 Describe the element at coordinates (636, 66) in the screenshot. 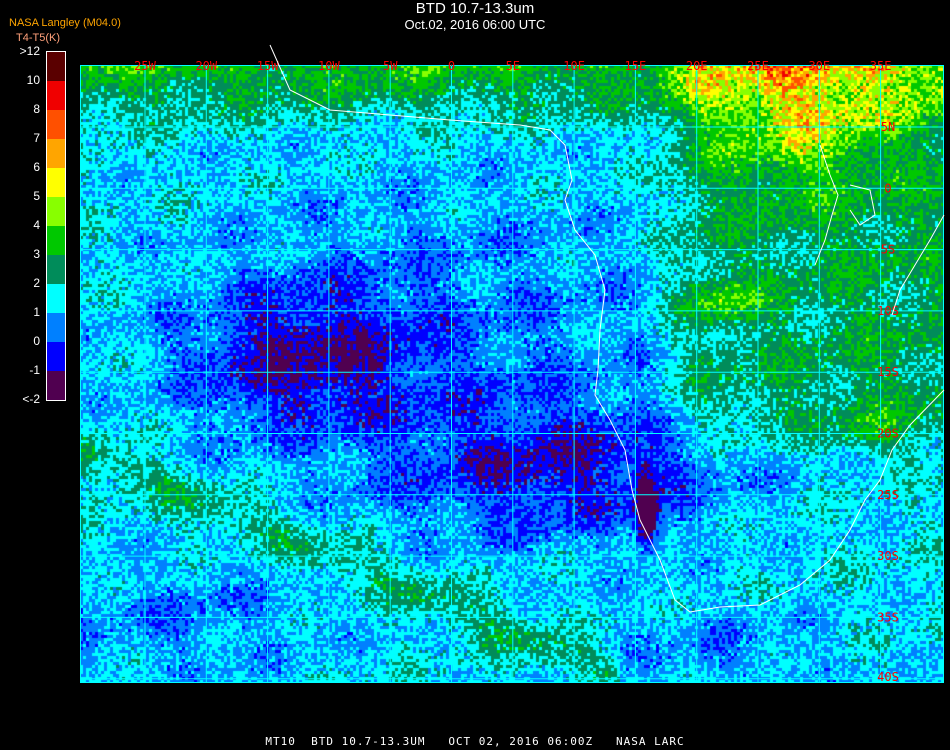

I see `longitude-label: 15E` at that location.